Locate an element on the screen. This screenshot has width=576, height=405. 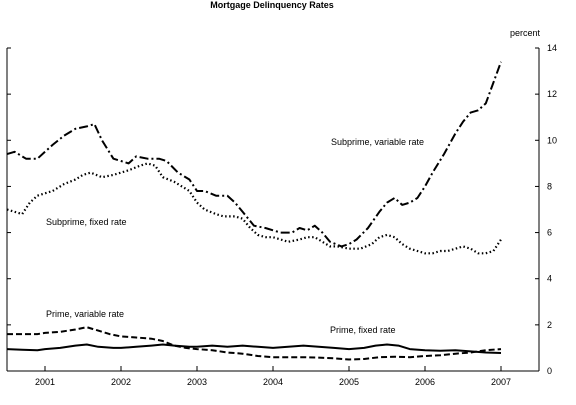
x-tick-label: 2003 is located at coordinates (197, 382).